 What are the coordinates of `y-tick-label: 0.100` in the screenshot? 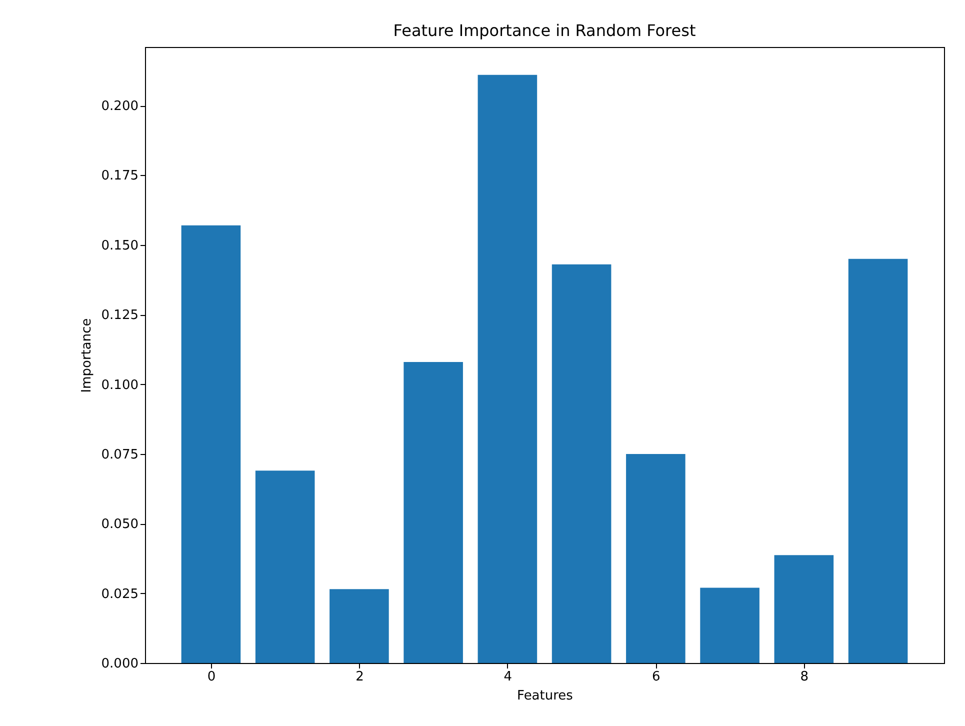 It's located at (119, 385).